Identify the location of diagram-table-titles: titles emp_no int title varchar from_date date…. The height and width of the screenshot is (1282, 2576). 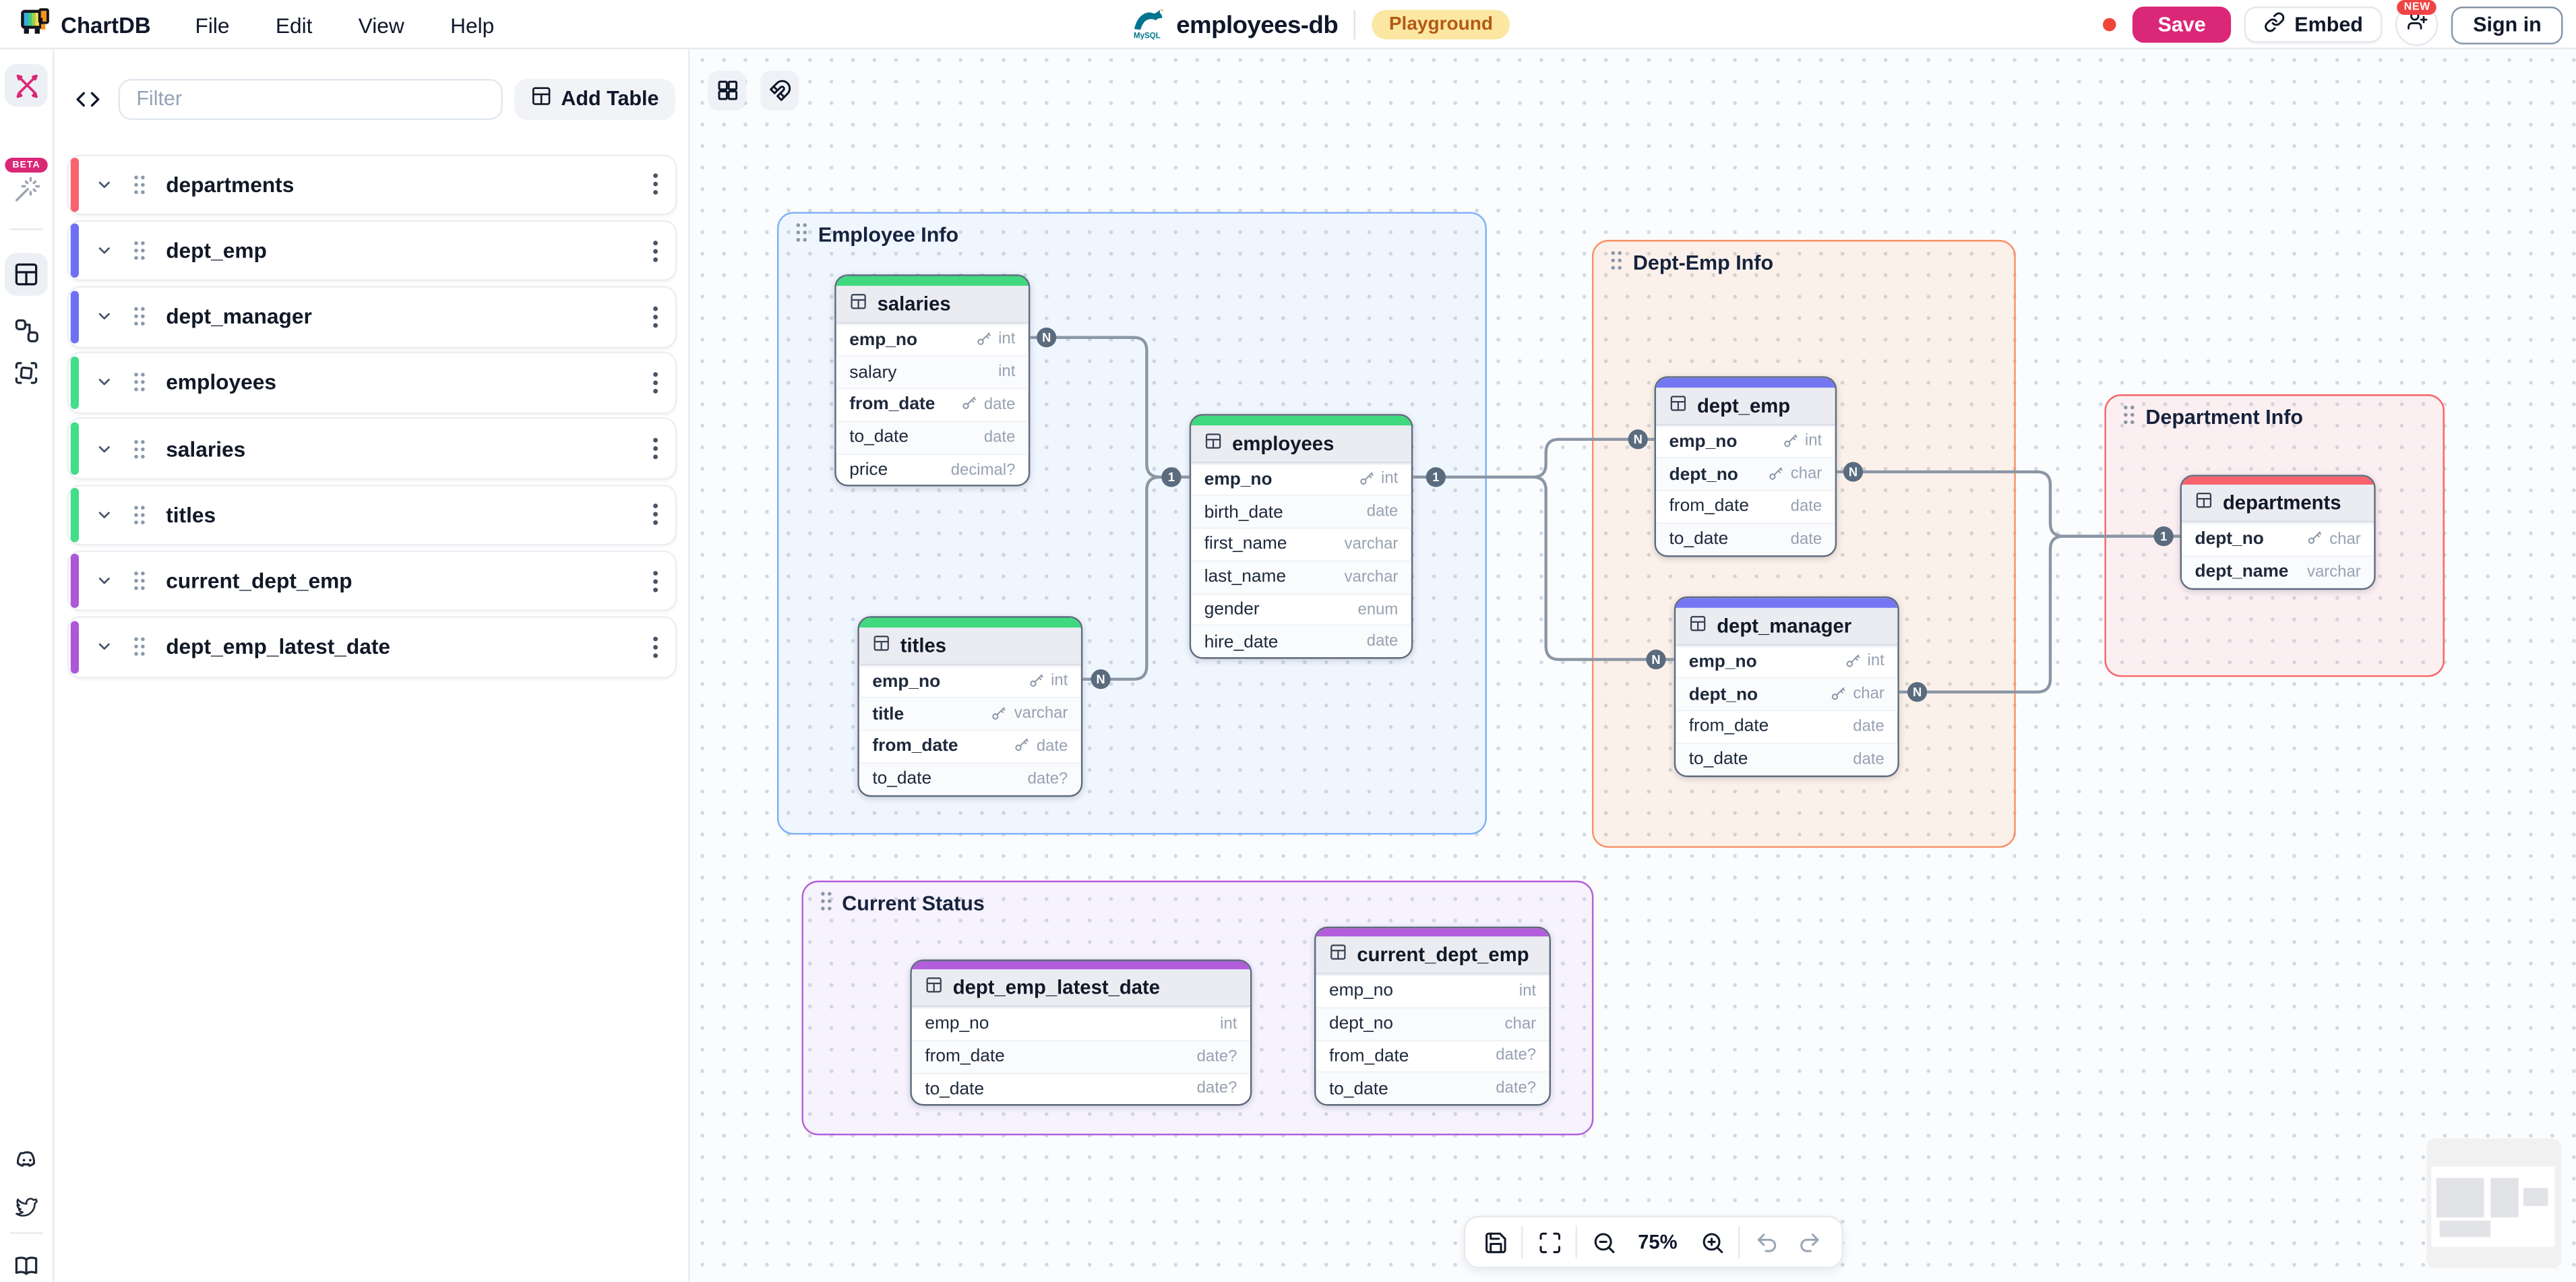
(970, 706).